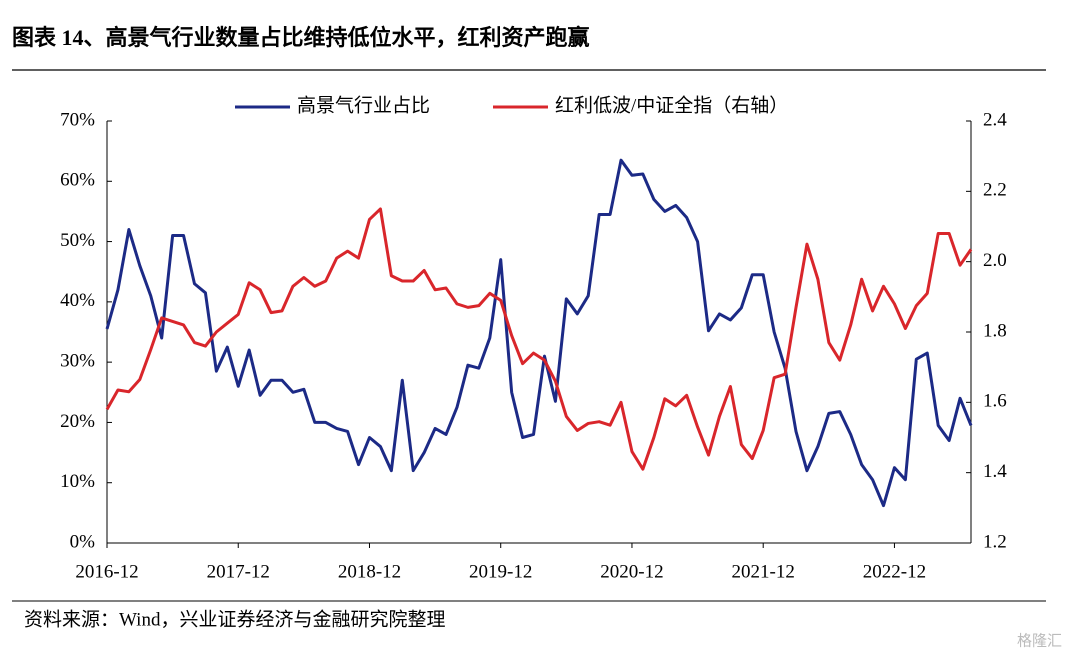 This screenshot has width=1071, height=658. What do you see at coordinates (238, 571) in the screenshot?
I see `x-tick-label: 2017-12` at bounding box center [238, 571].